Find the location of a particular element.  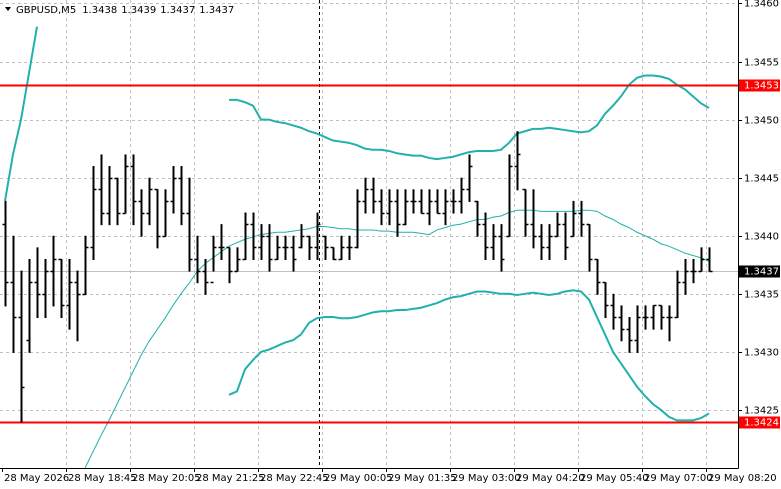

header: GBPUSD,M5 1.3438 1.3439 1.3437 1.3437 is located at coordinates (125, 10).